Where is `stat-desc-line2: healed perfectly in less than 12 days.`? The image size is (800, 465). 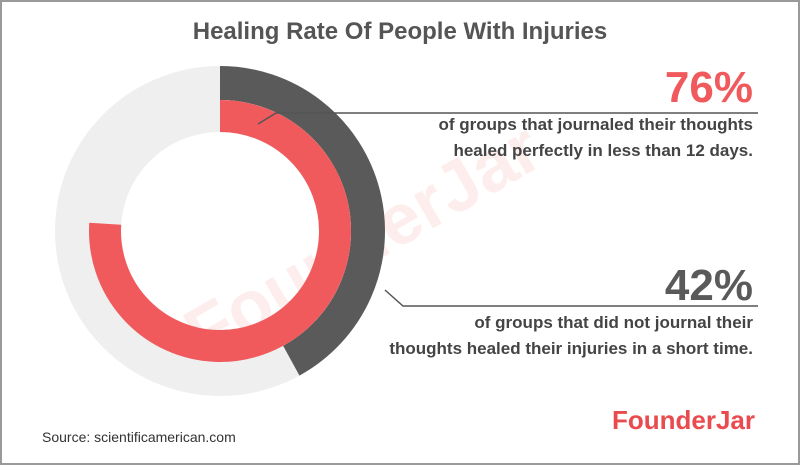 stat-desc-line2: healed perfectly in less than 12 days. is located at coordinates (603, 150).